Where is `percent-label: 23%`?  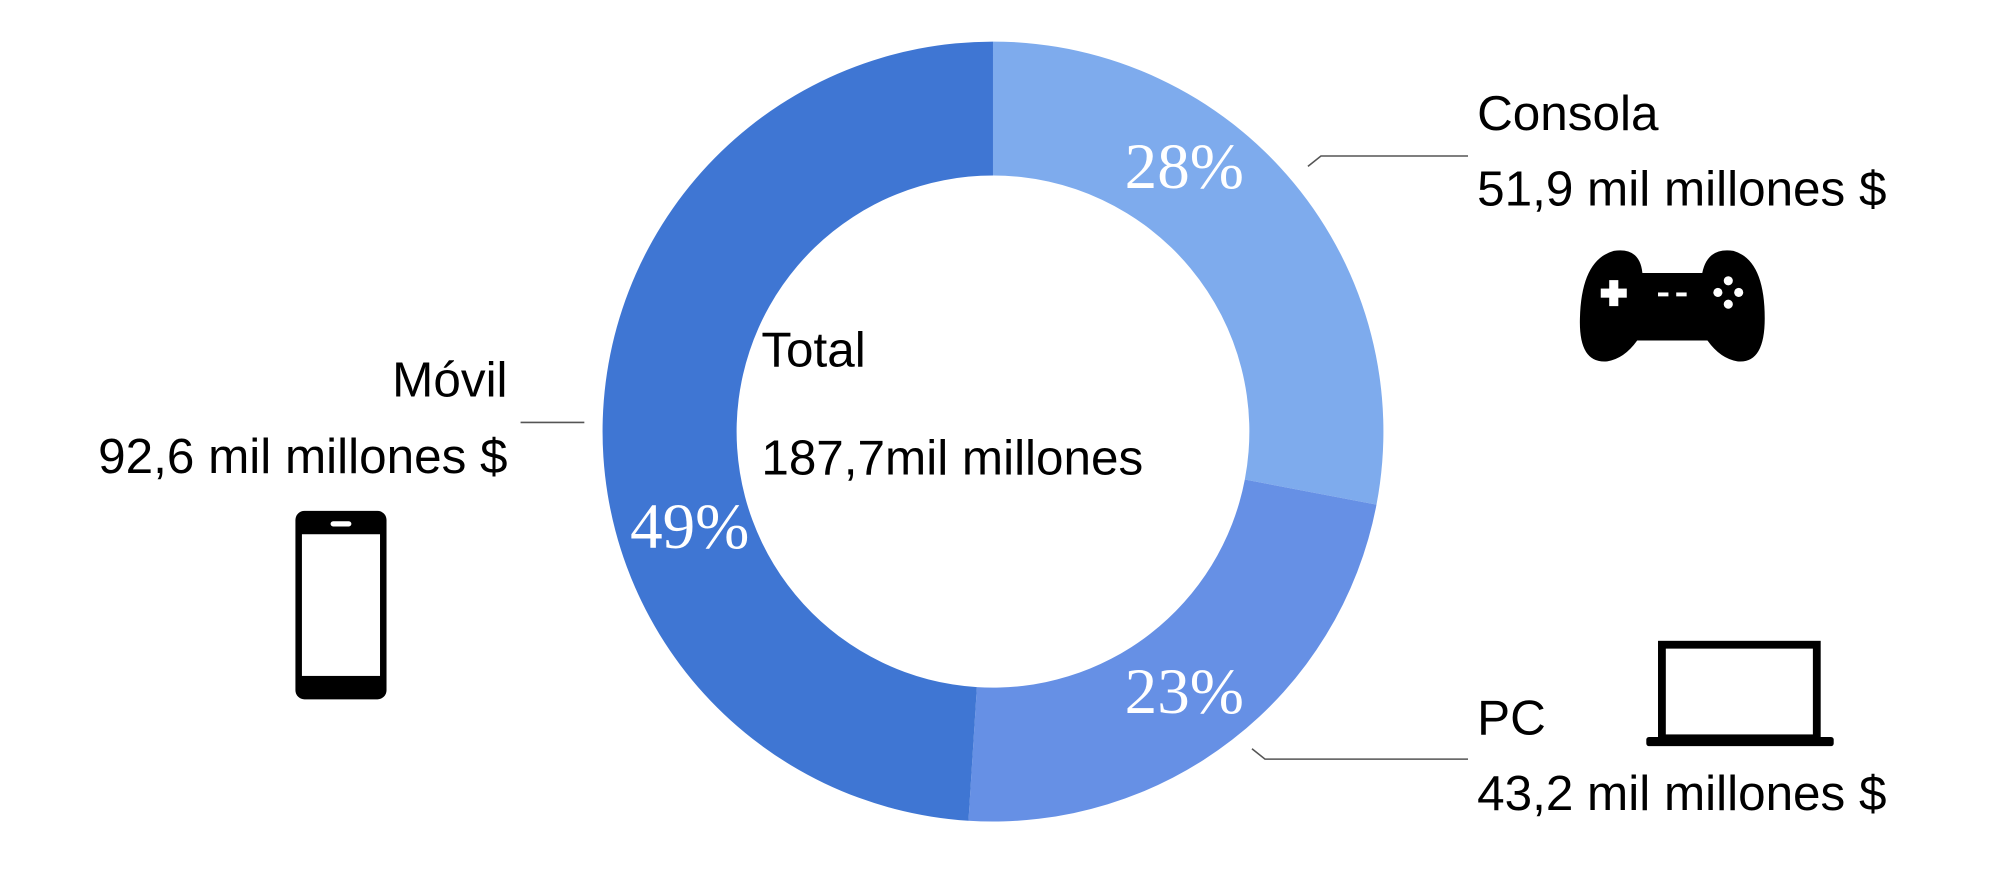
percent-label: 23% is located at coordinates (1184, 692).